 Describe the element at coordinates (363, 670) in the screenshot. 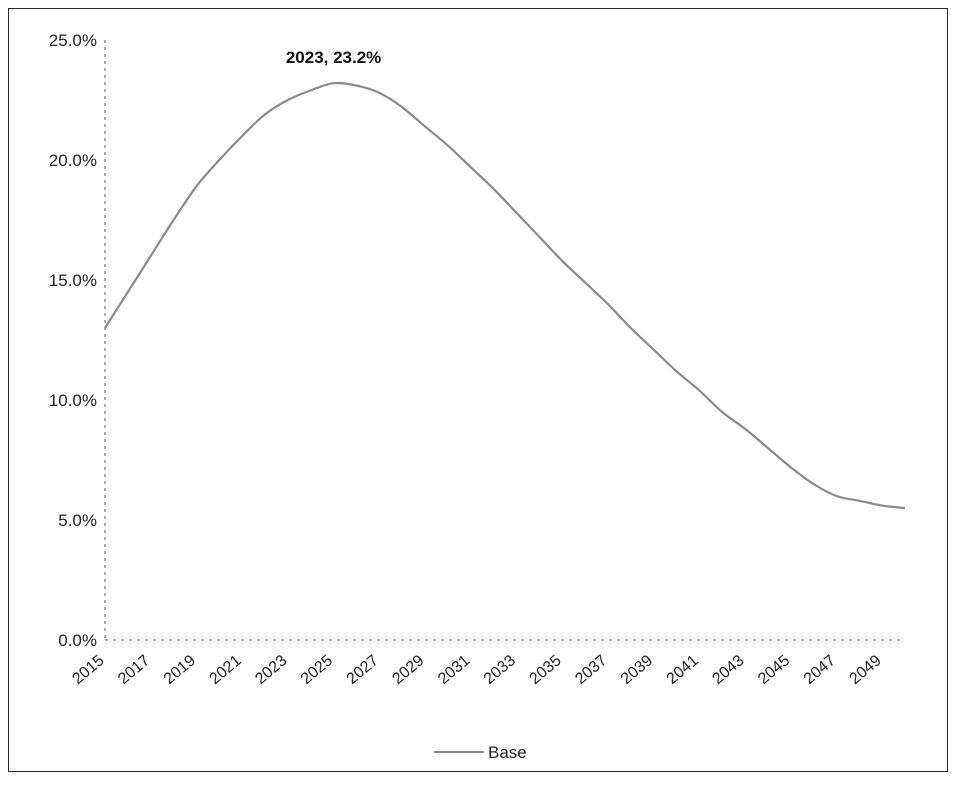

I see `x-tick-label: 2027` at that location.